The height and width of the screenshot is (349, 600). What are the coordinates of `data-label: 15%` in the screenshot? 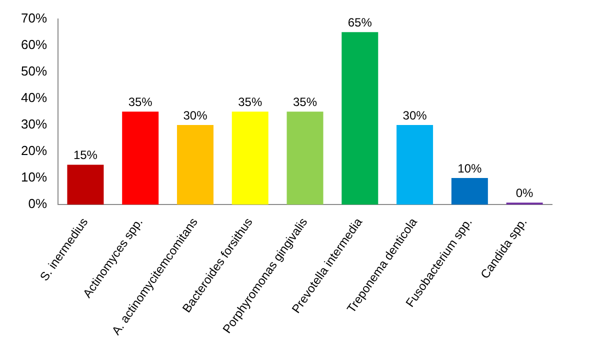 It's located at (85, 155).